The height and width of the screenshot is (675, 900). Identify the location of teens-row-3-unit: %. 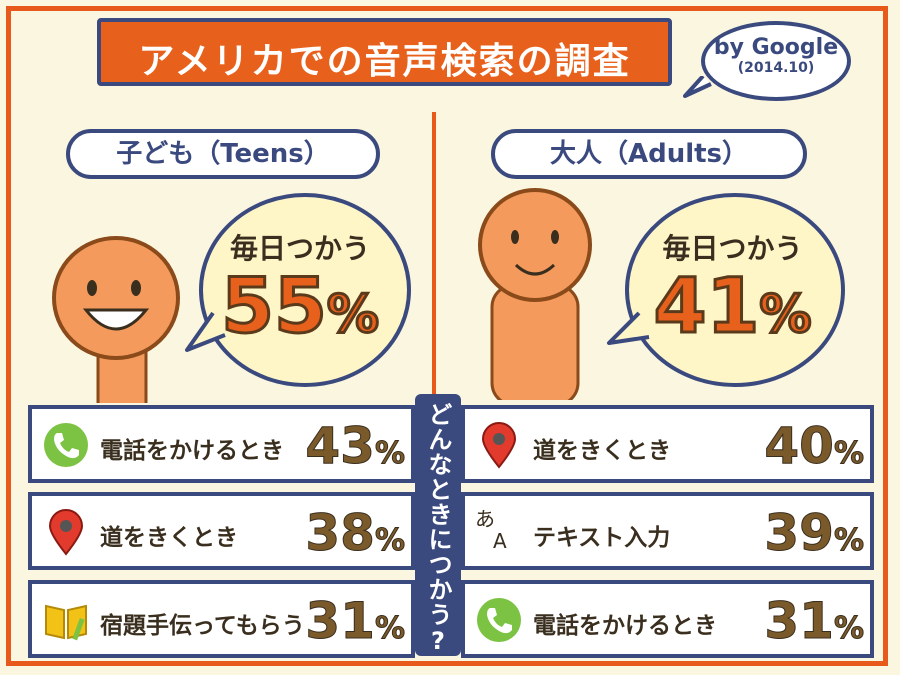
(389, 629).